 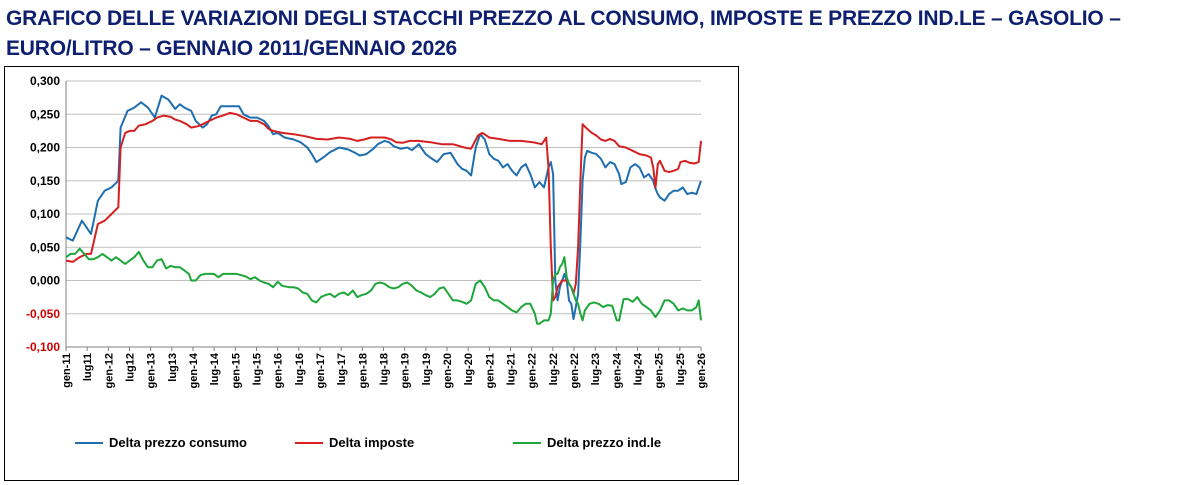 I want to click on x-tick-label: lug-18, so click(x=385, y=369).